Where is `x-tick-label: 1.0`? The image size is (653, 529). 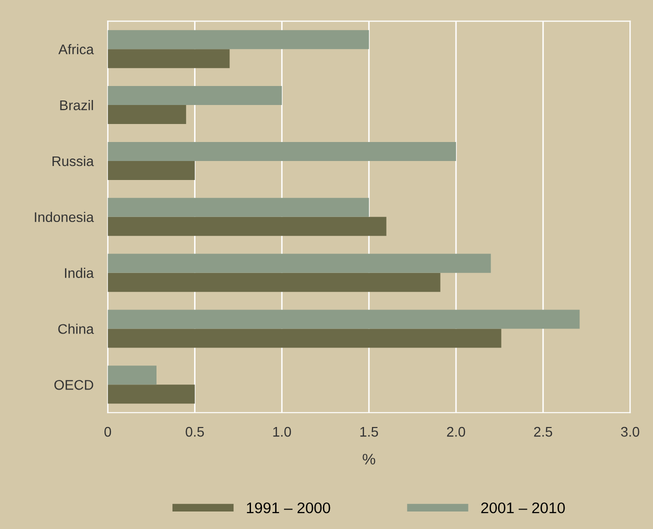
x-tick-label: 1.0 is located at coordinates (282, 431).